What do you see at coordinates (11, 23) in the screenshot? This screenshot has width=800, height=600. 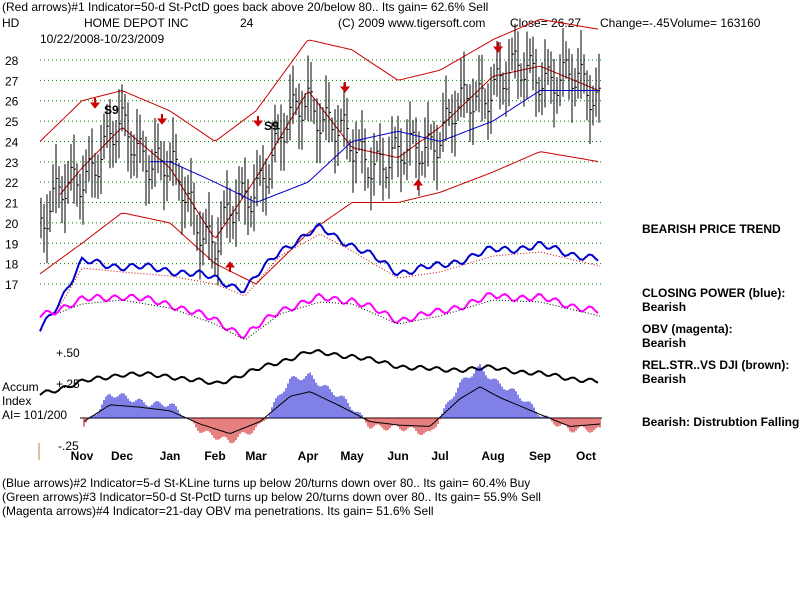 I see `ticker-symbol: HD` at bounding box center [11, 23].